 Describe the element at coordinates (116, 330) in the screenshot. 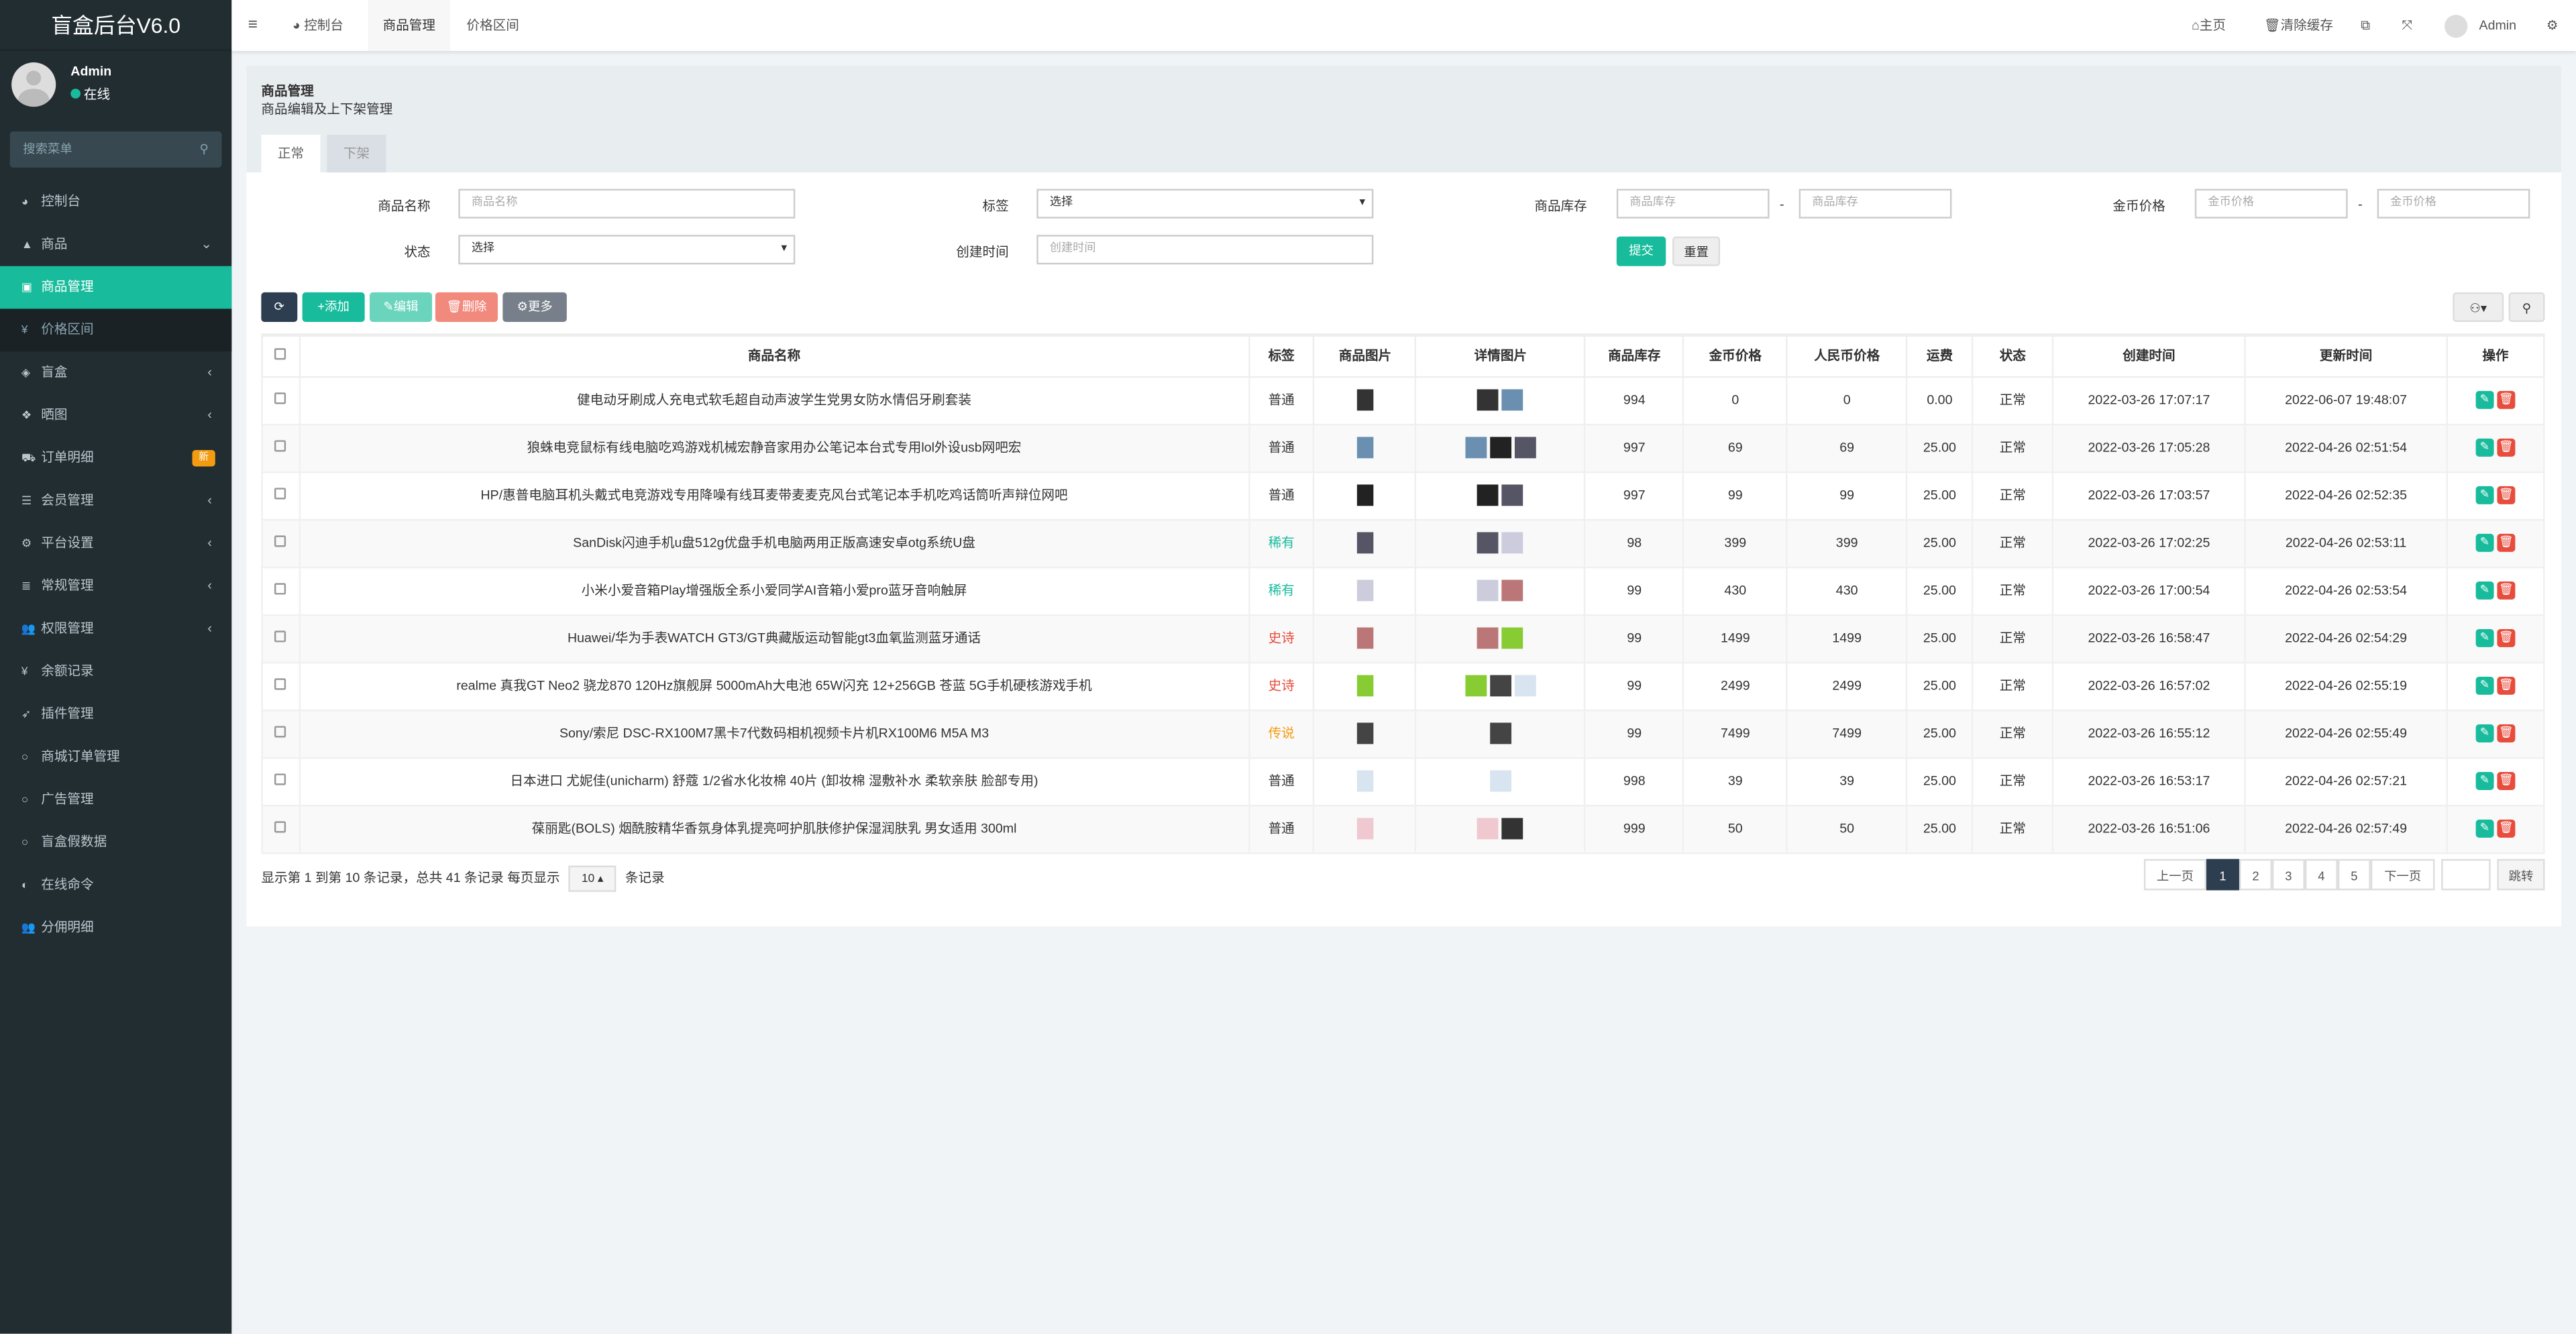

I see `sidebar-item-3: ¥ 价格区间` at that location.